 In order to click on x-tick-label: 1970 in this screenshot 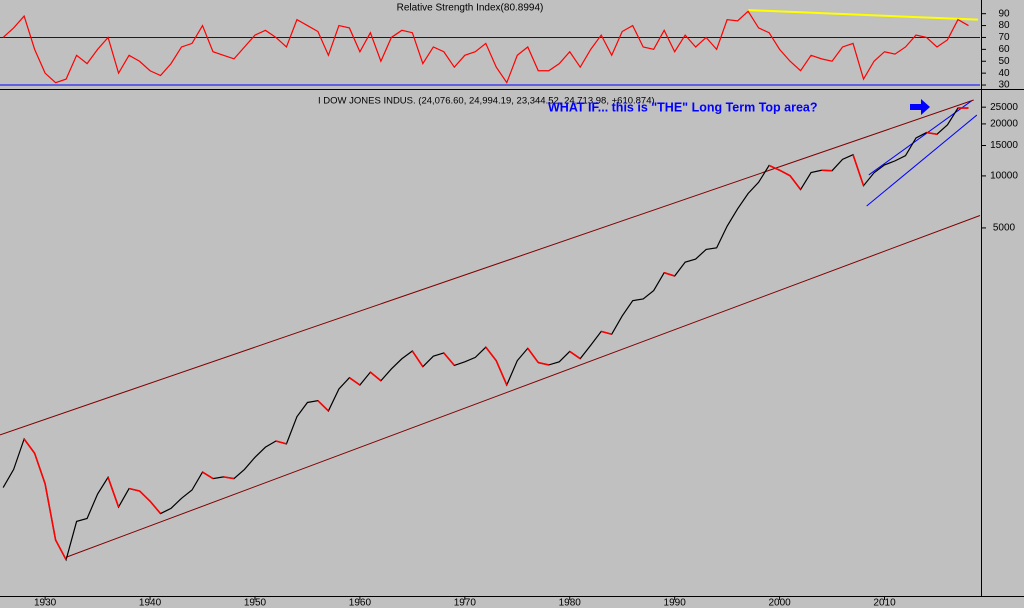, I will do `click(465, 603)`.